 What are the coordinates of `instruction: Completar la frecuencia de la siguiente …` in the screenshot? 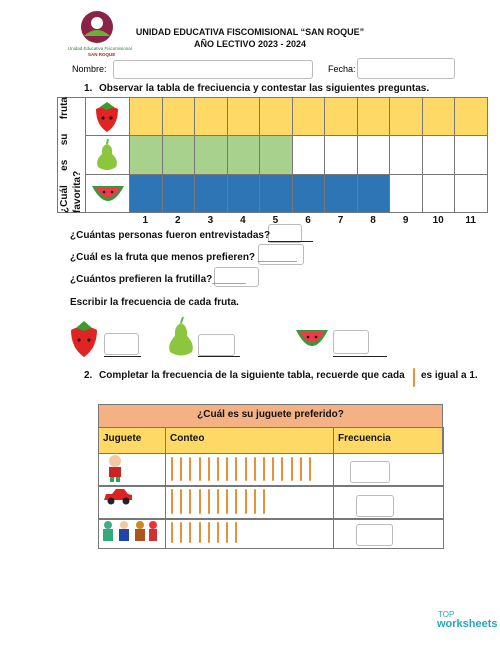 It's located at (252, 375).